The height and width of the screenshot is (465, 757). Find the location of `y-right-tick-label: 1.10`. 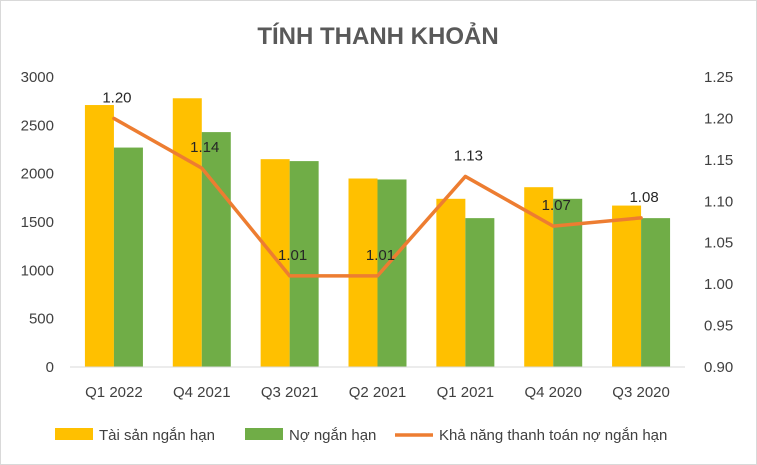

y-right-tick-label: 1.10 is located at coordinates (718, 201).